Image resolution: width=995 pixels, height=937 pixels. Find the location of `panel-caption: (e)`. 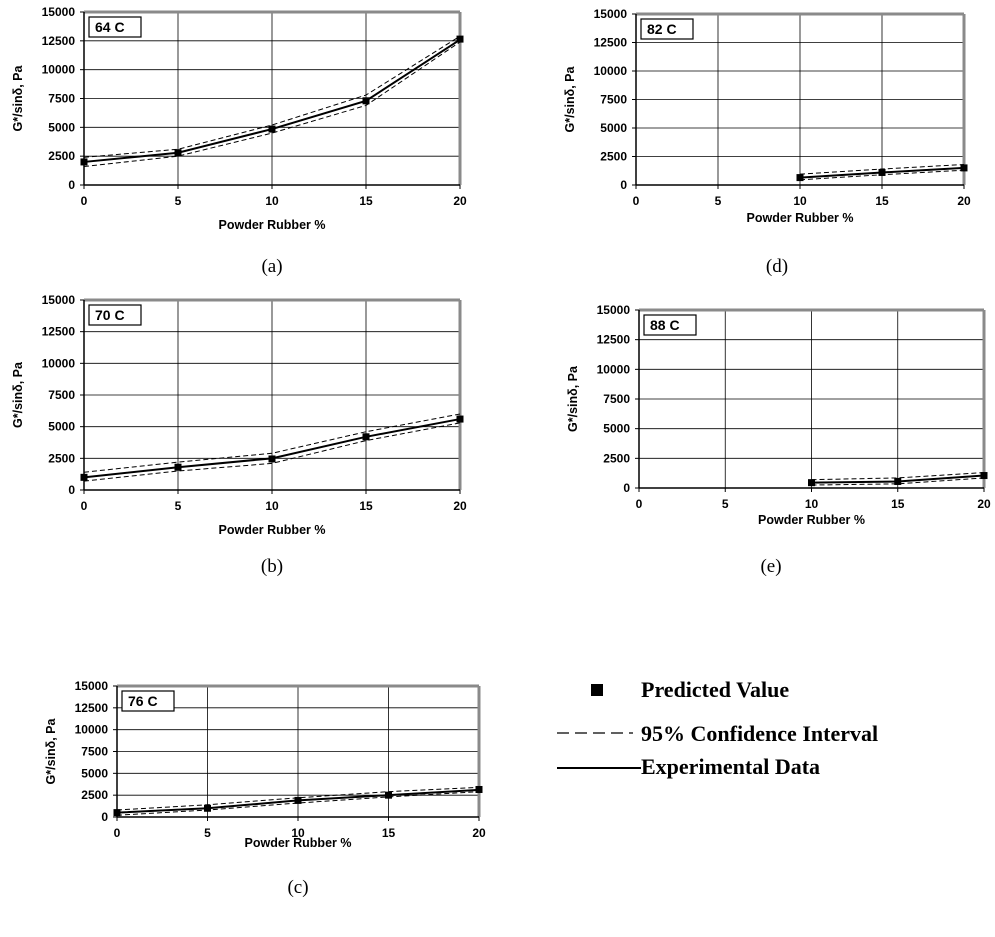

panel-caption: (e) is located at coordinates (770, 566).